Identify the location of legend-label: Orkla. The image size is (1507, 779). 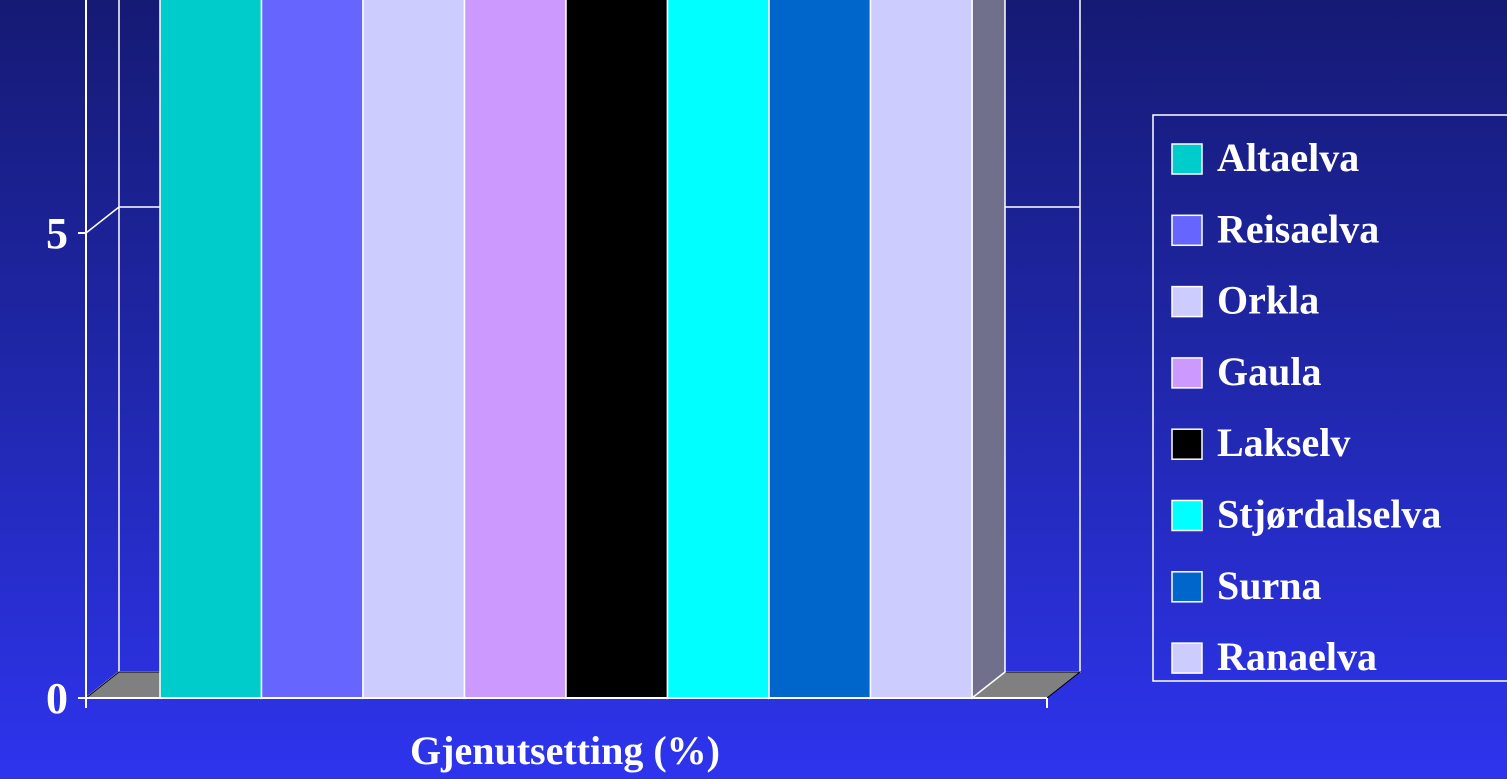
(1268, 300).